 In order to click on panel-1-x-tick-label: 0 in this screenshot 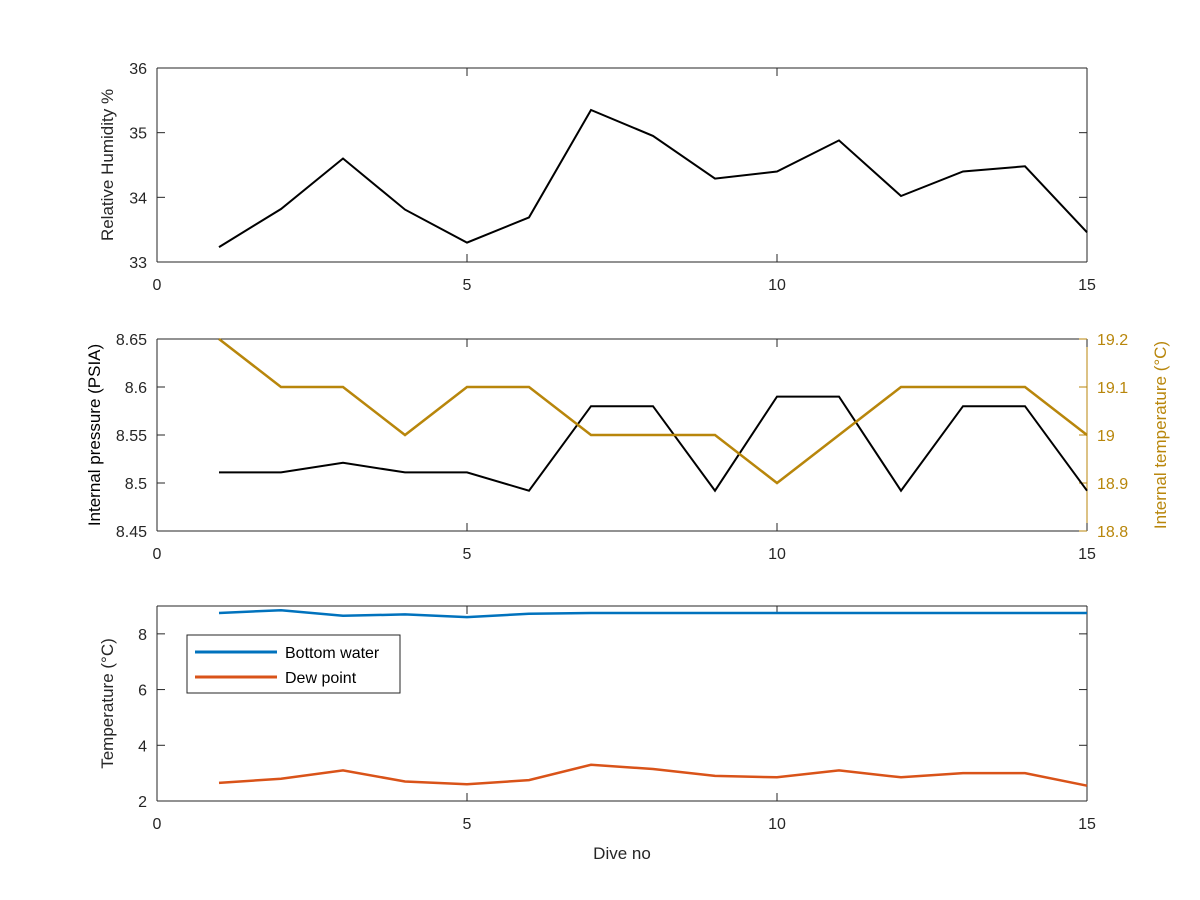, I will do `click(157, 554)`.